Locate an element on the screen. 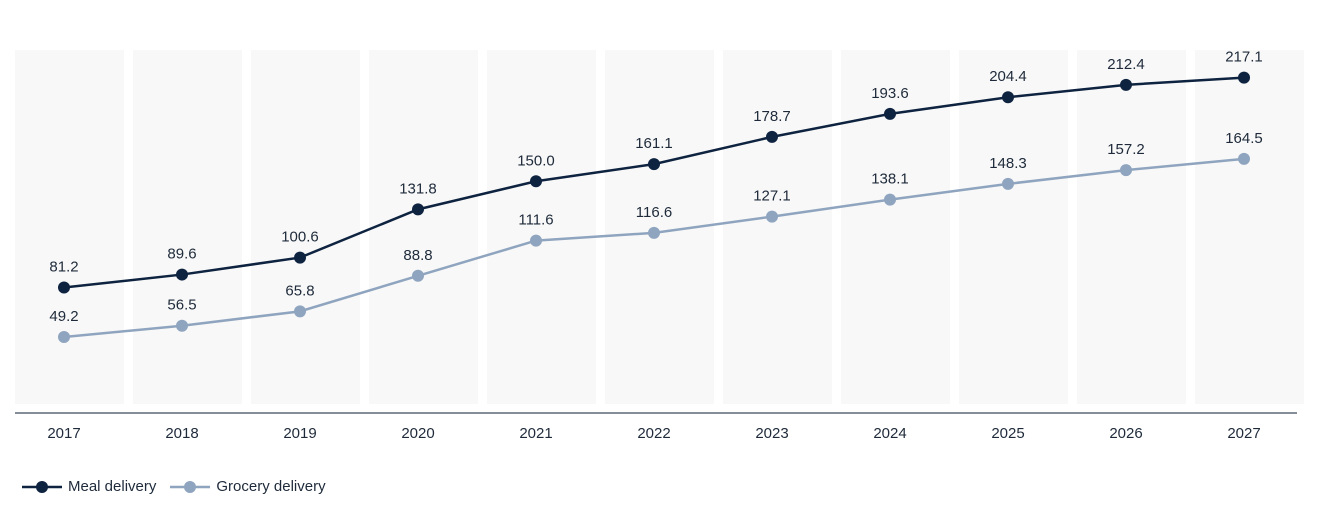  data-label: 111.6 is located at coordinates (535, 220).